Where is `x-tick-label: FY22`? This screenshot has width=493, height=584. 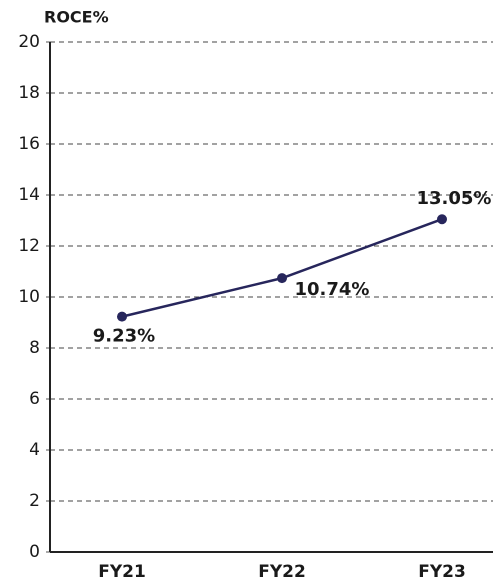 x-tick-label: FY22 is located at coordinates (282, 572).